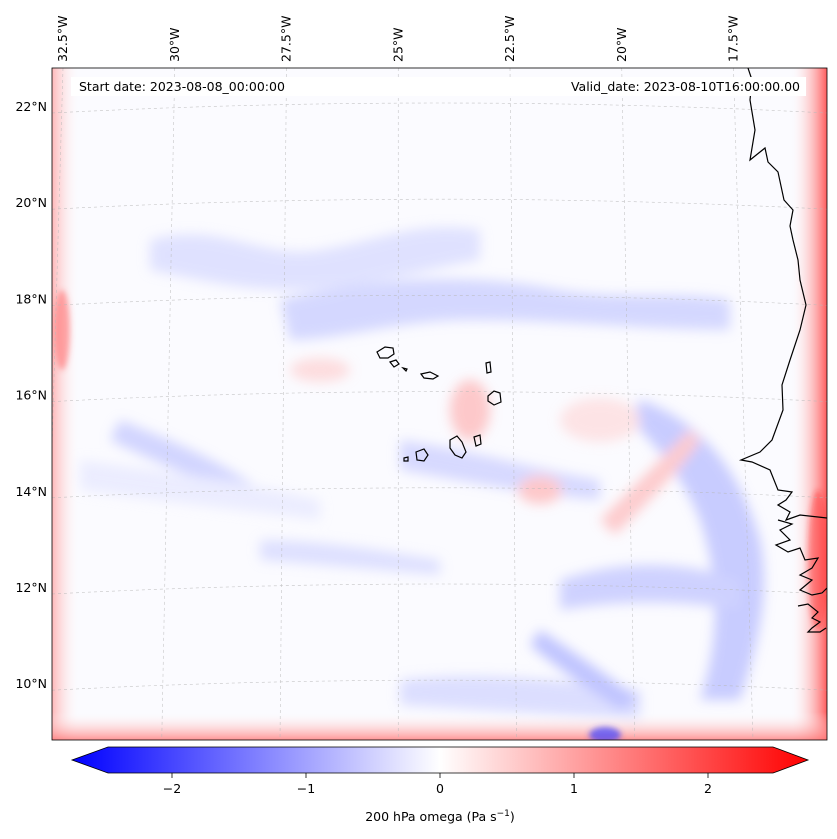 This screenshot has height=839, width=837. What do you see at coordinates (286, 39) in the screenshot?
I see `longitude-label: 27.5°W` at bounding box center [286, 39].